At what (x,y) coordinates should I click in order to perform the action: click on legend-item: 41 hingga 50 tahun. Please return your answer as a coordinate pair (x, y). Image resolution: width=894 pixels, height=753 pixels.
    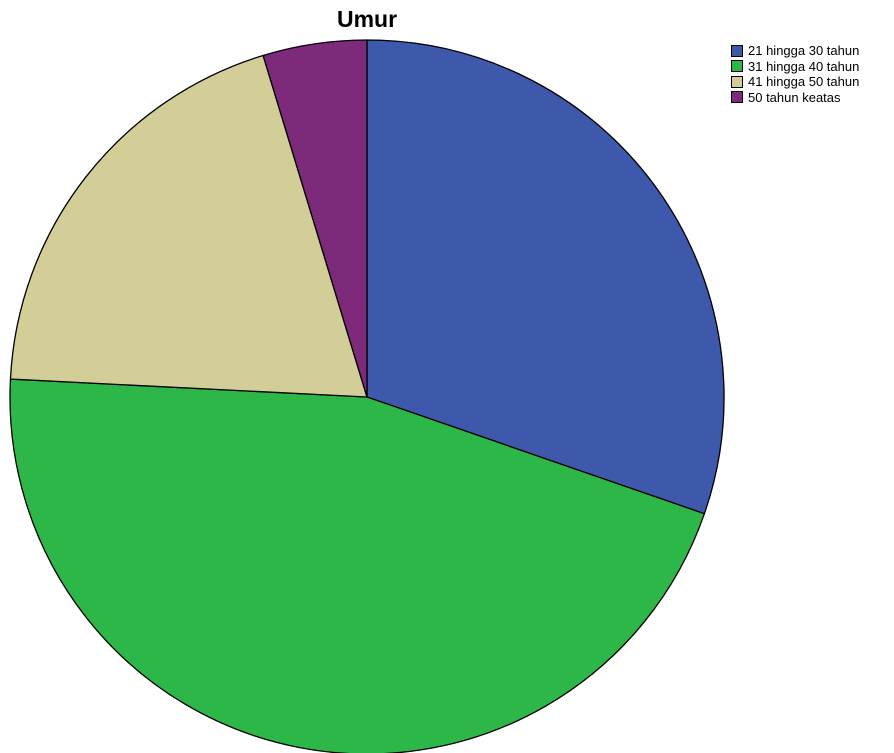
    Looking at the image, I should click on (795, 82).